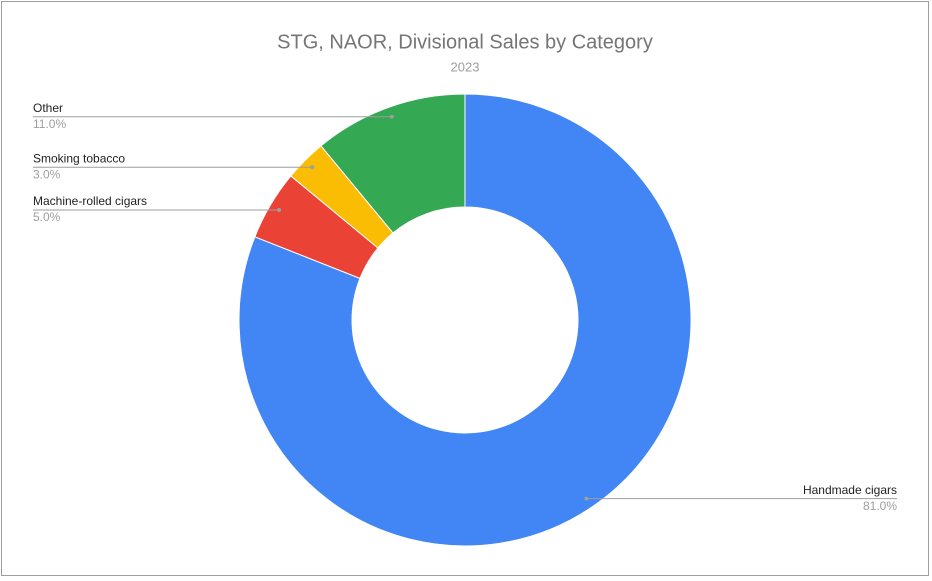  Describe the element at coordinates (880, 506) in the screenshot. I see `slice-value-label: 81.0%` at that location.